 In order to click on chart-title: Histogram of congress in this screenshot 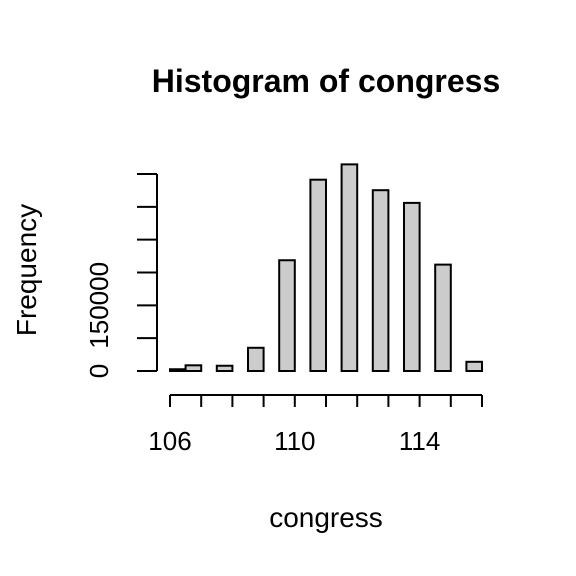, I will do `click(326, 81)`.